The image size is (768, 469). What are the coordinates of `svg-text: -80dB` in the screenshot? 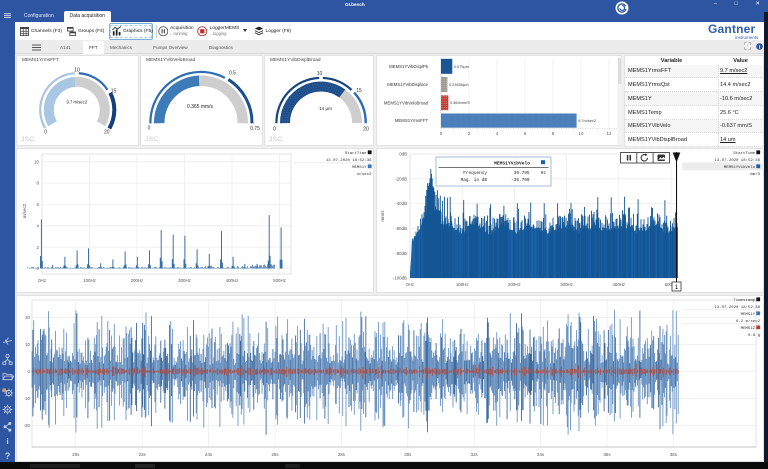 It's located at (401, 253).